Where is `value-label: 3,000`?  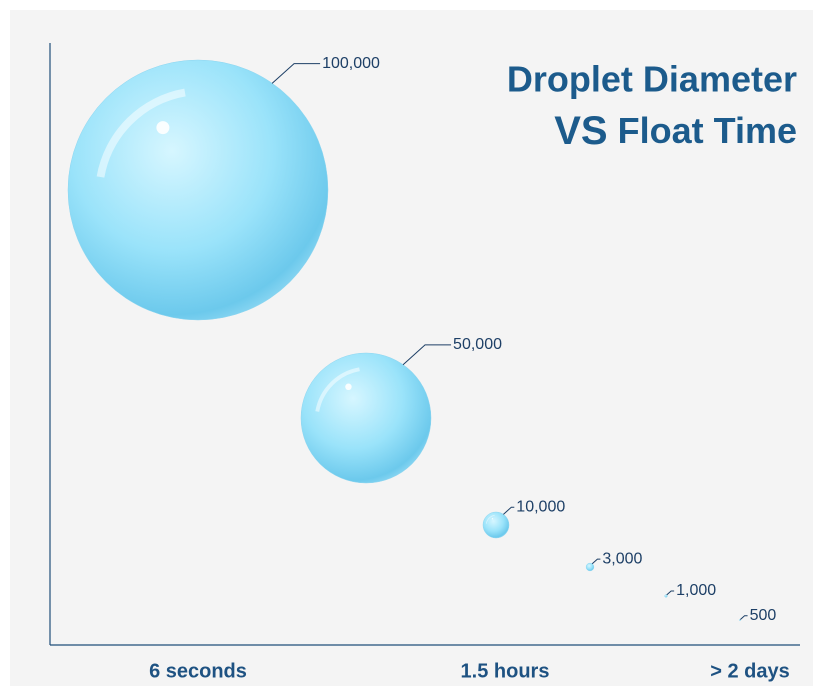 value-label: 3,000 is located at coordinates (622, 558).